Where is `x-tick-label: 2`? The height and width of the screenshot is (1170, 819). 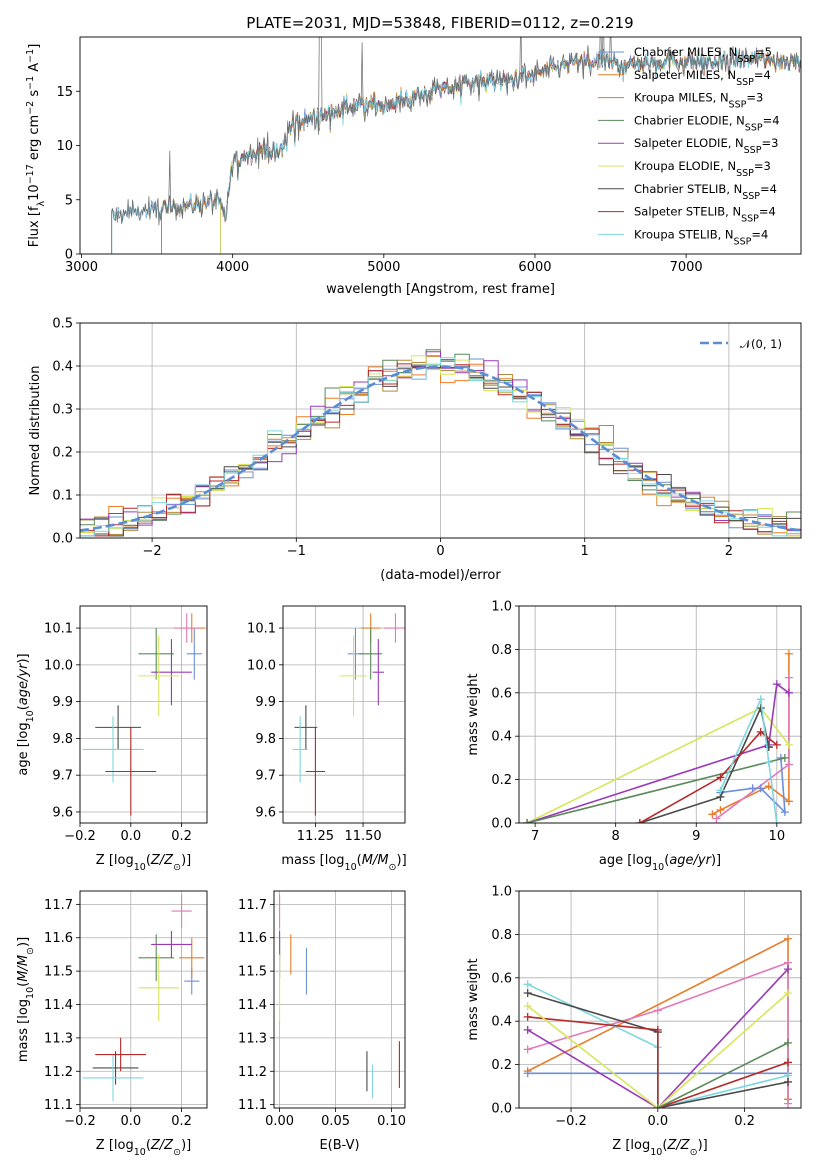
x-tick-label: 2 is located at coordinates (729, 551).